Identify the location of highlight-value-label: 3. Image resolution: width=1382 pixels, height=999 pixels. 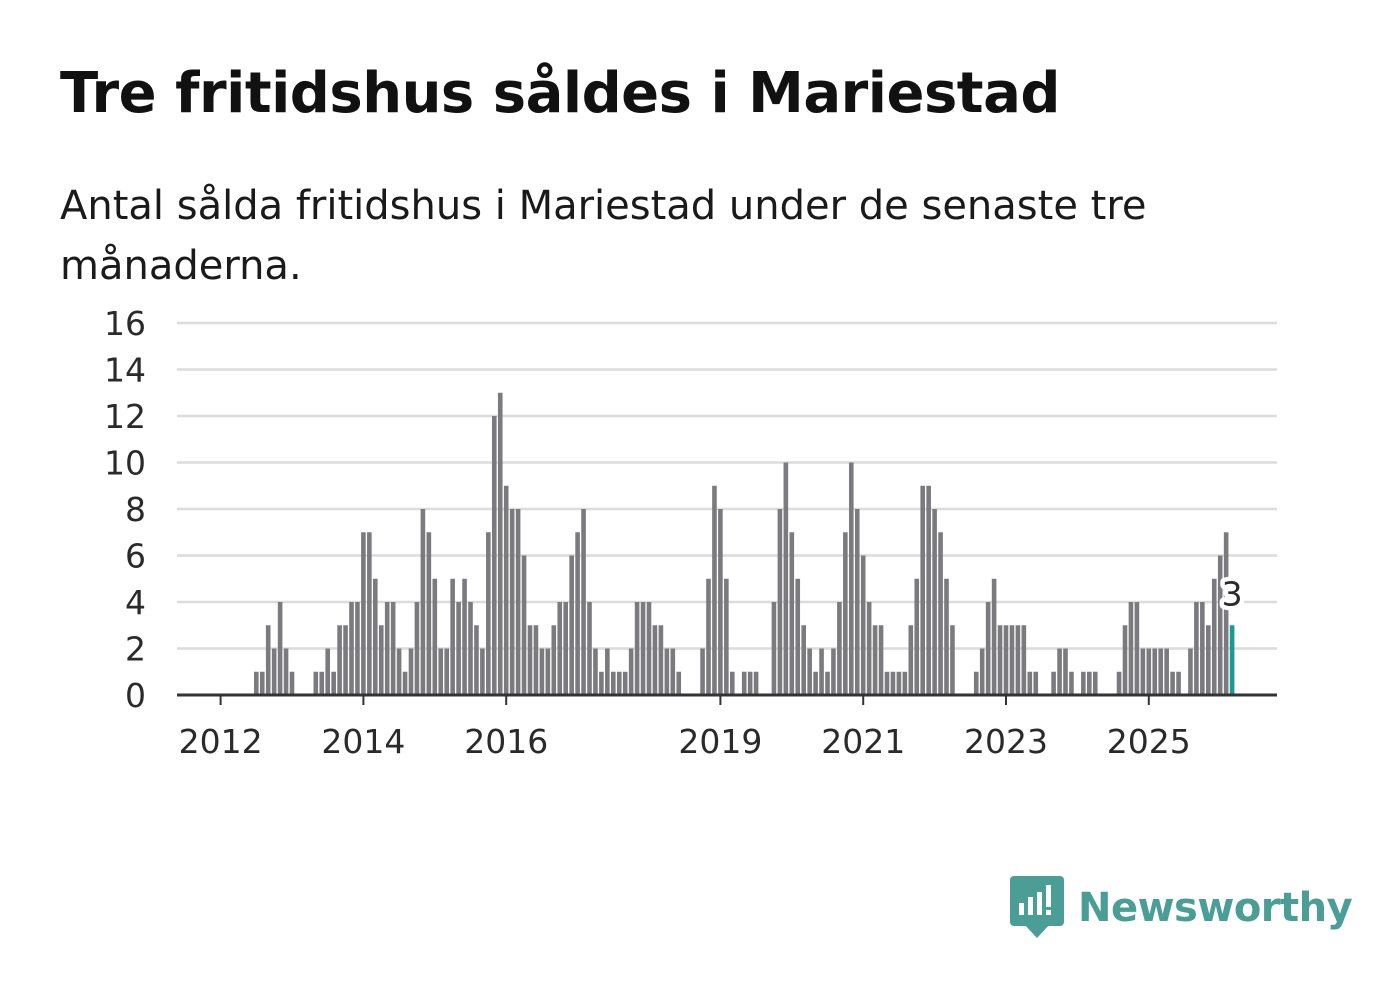
(1232, 593).